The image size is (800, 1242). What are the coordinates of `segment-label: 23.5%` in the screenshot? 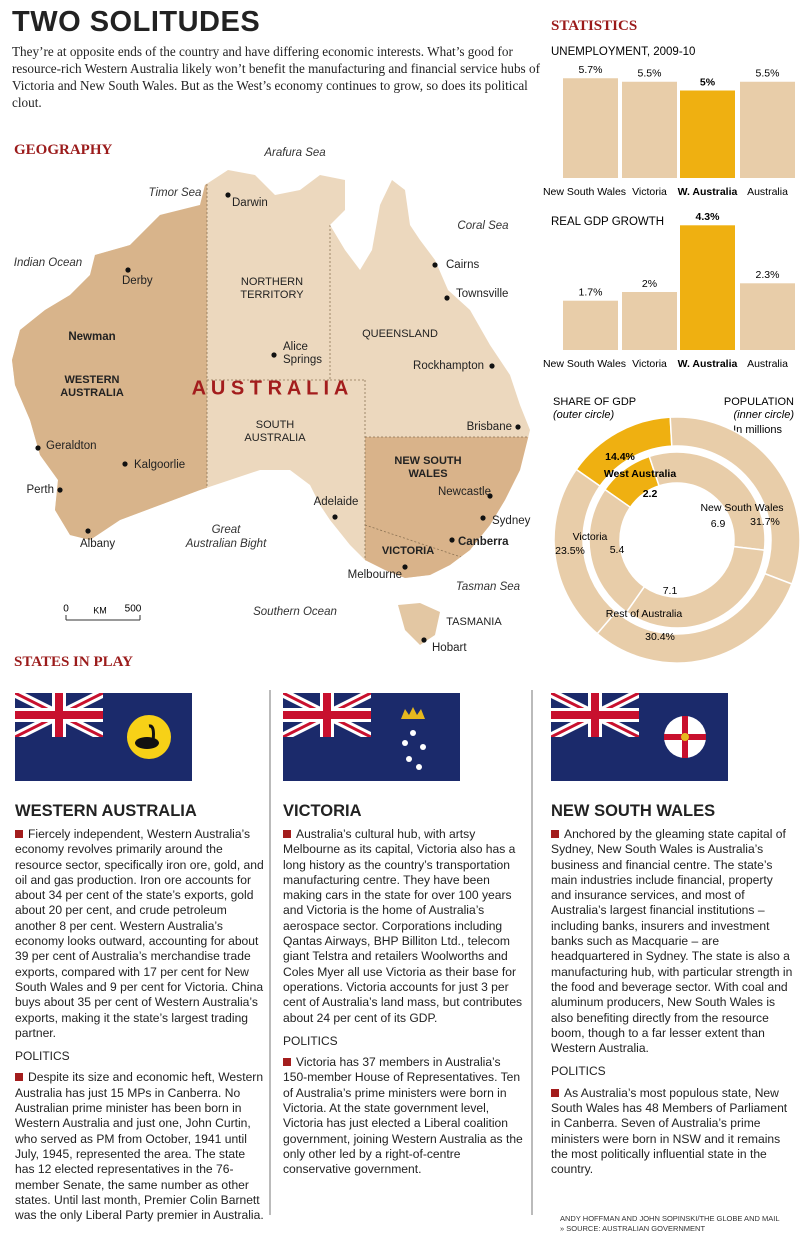 It's located at (570, 551).